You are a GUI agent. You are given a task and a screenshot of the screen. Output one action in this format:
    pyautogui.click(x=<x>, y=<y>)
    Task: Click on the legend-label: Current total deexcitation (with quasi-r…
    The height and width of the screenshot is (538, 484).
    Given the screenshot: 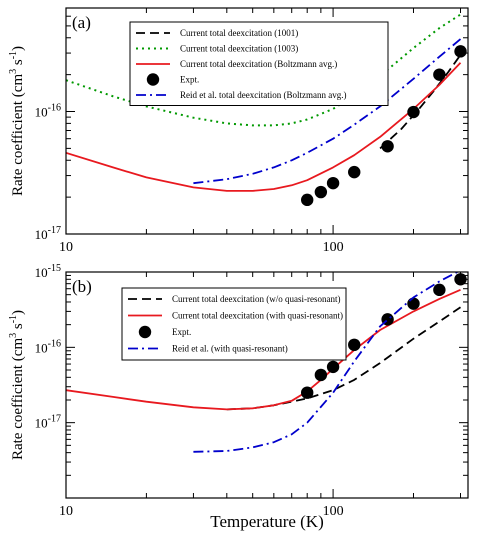 What is the action you would take?
    pyautogui.click(x=257, y=316)
    